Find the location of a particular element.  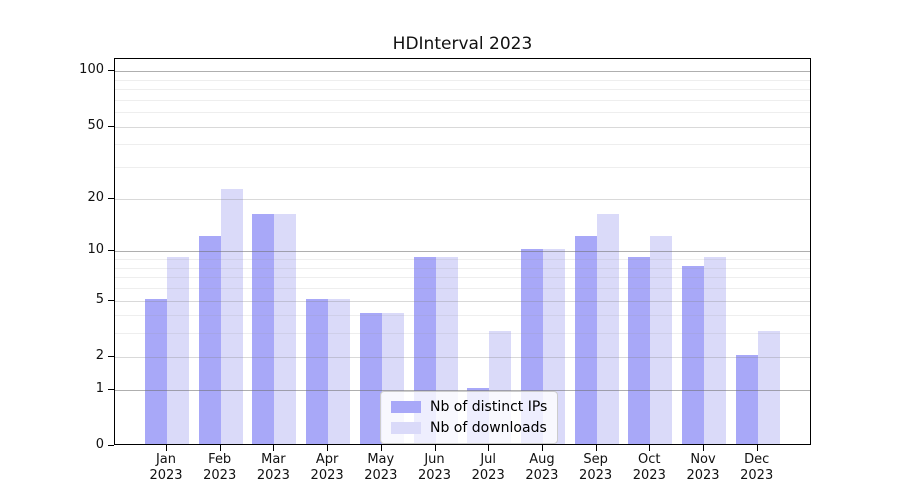

x-tick-label-may-2023: May 2023 is located at coordinates (381, 467).